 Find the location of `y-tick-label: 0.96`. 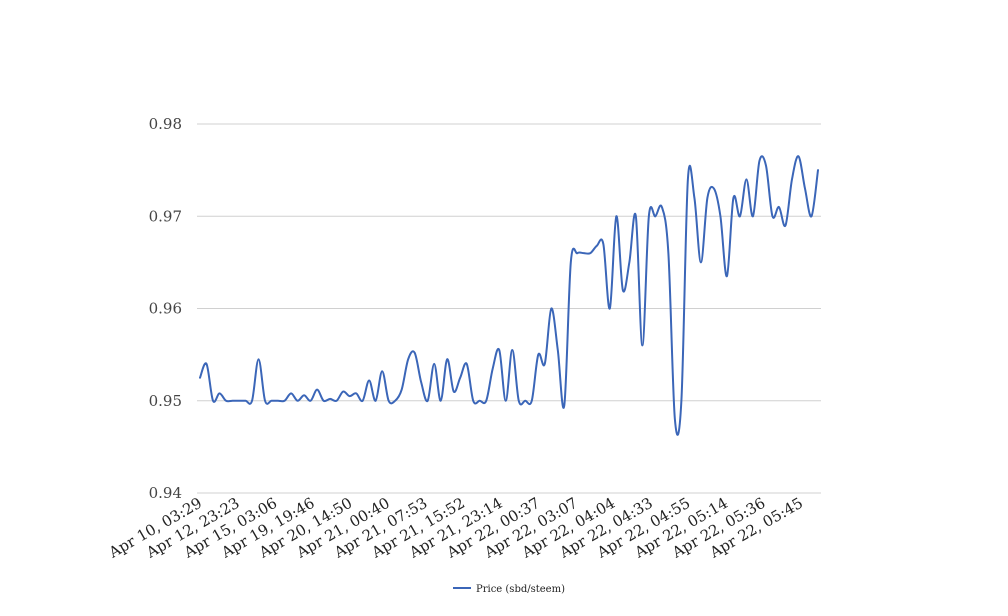

y-tick-label: 0.96 is located at coordinates (165, 309).